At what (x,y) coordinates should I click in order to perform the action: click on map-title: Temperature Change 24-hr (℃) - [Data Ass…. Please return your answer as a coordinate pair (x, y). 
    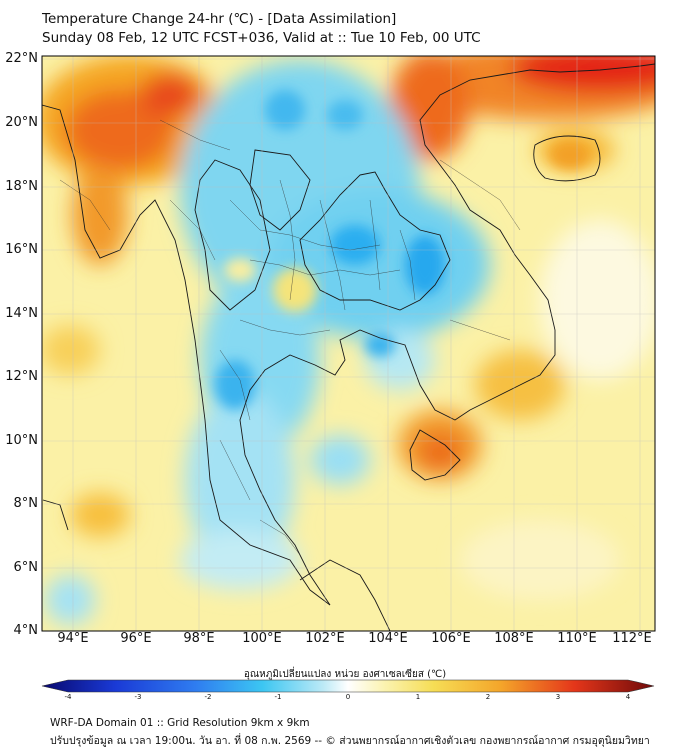
    Looking at the image, I should click on (219, 19).